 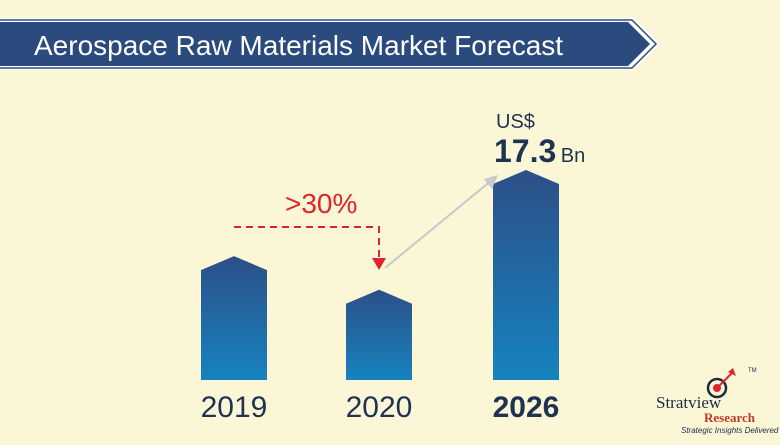 I want to click on bar-2019, so click(x=234, y=318).